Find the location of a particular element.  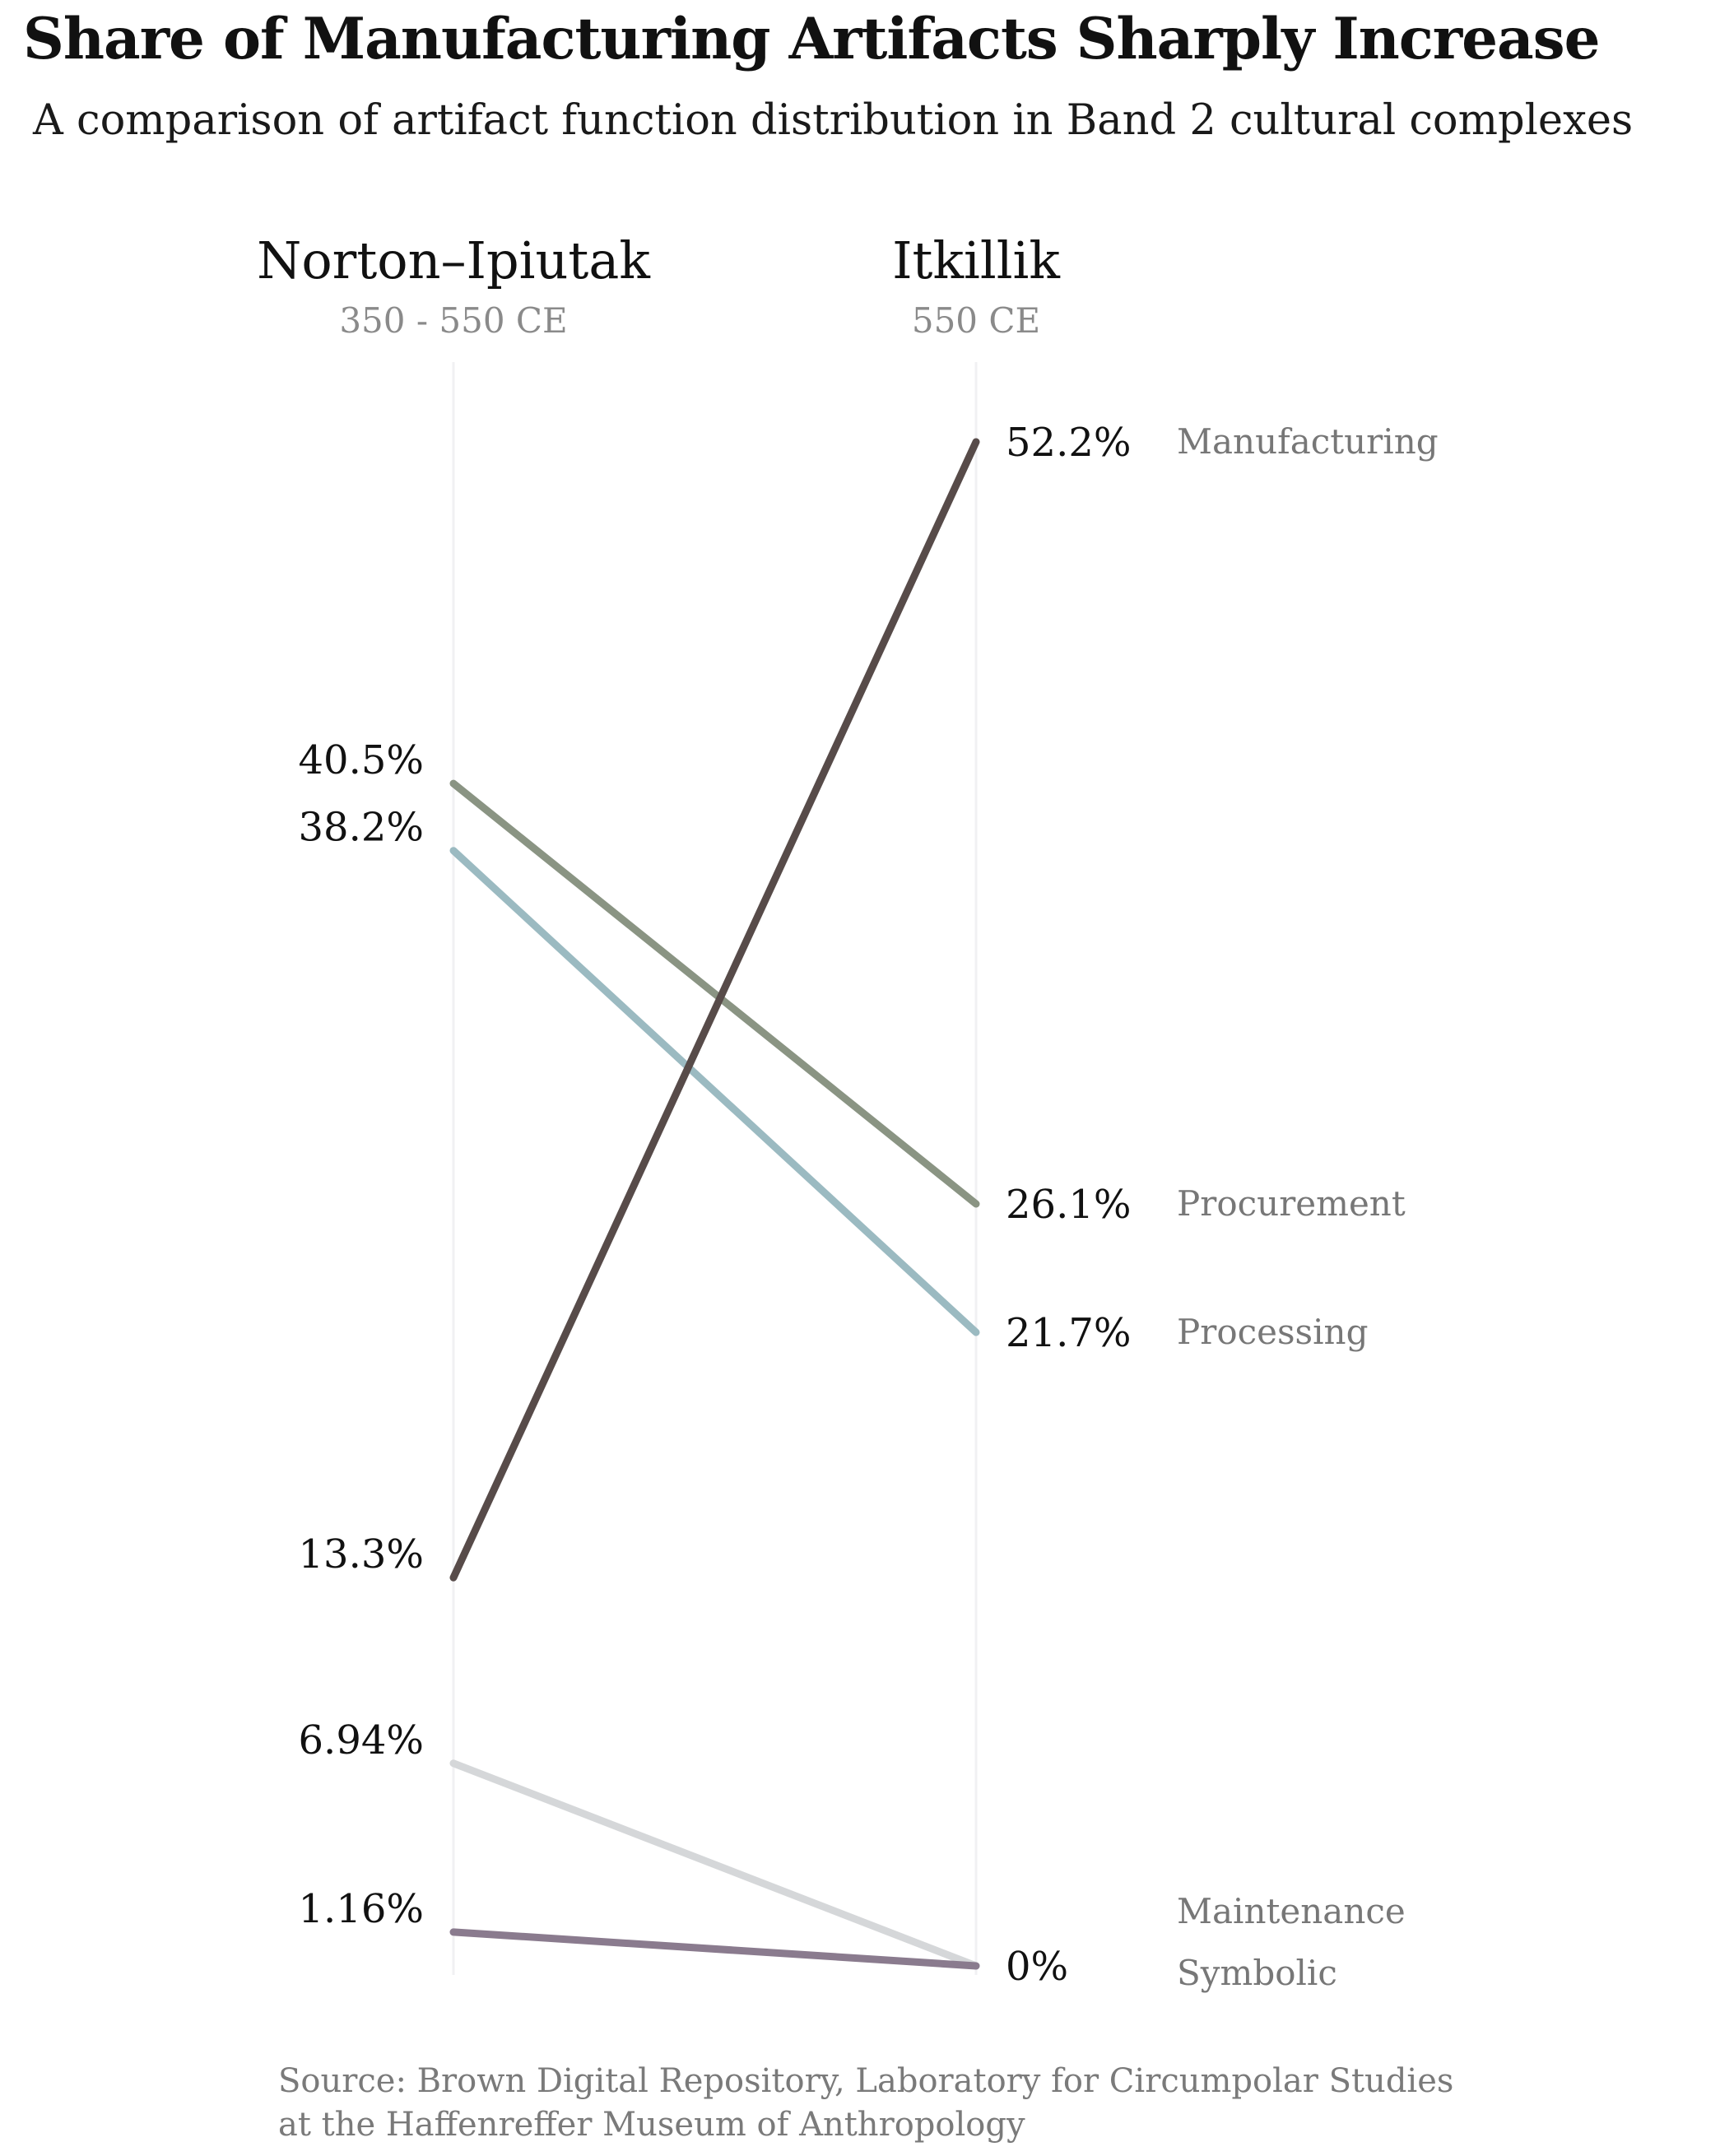

column-header-norton-ipiutak: Norton–Ipiutak is located at coordinates (453, 260).